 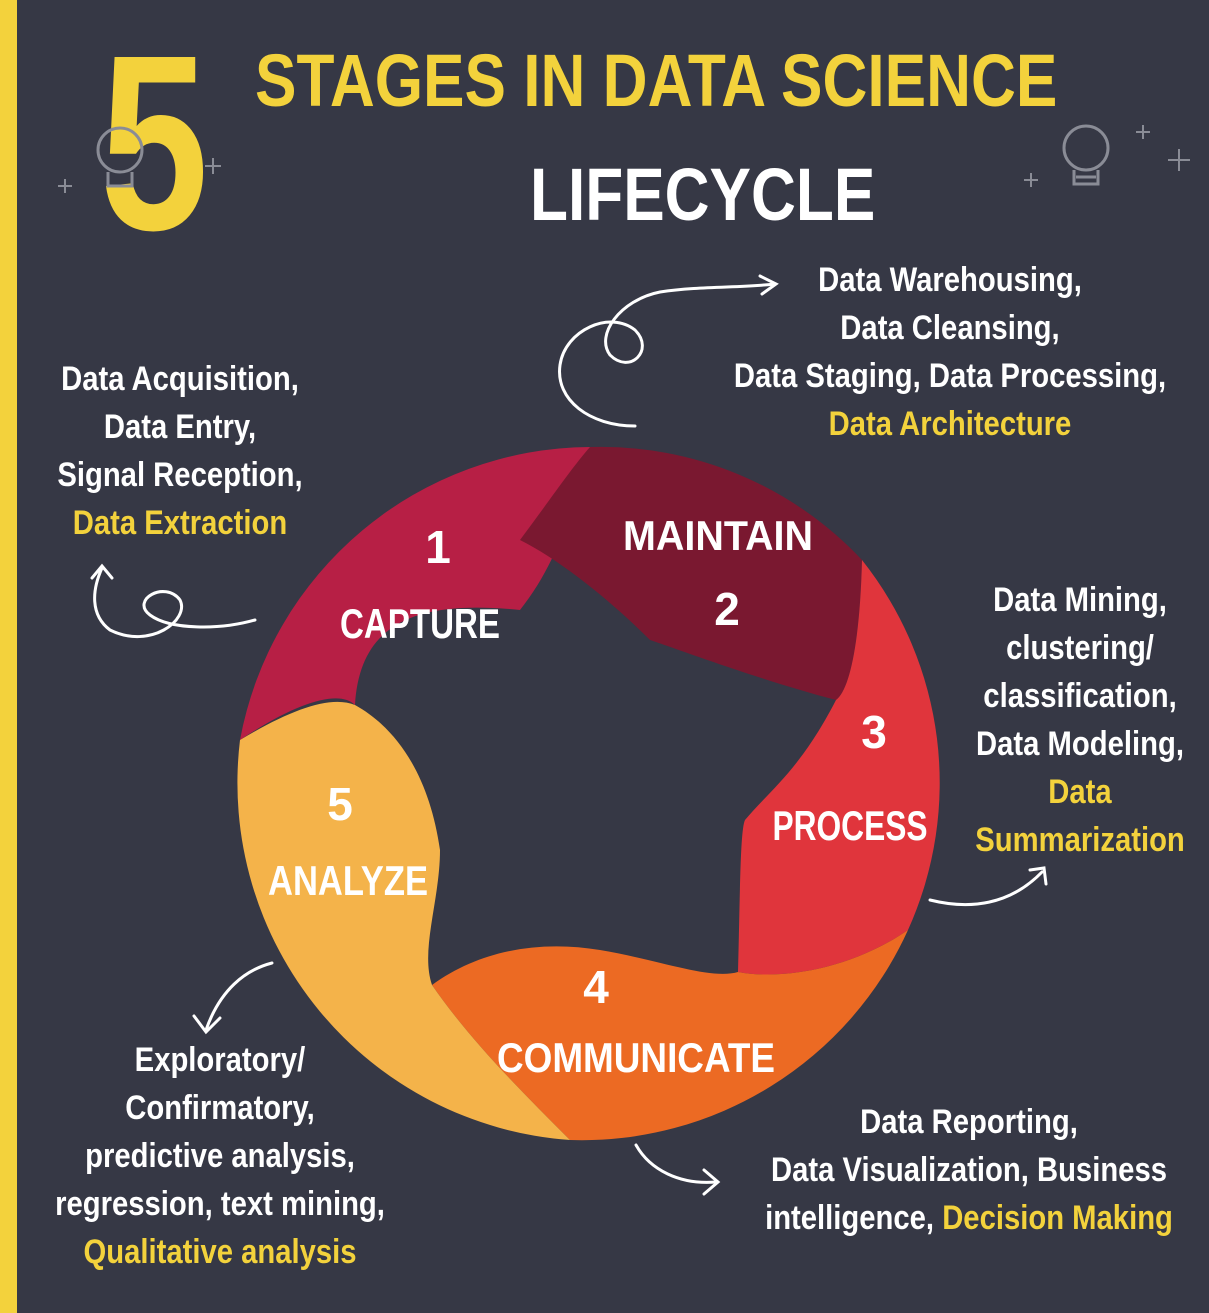 I want to click on stage-segment-process, so click(x=839, y=767).